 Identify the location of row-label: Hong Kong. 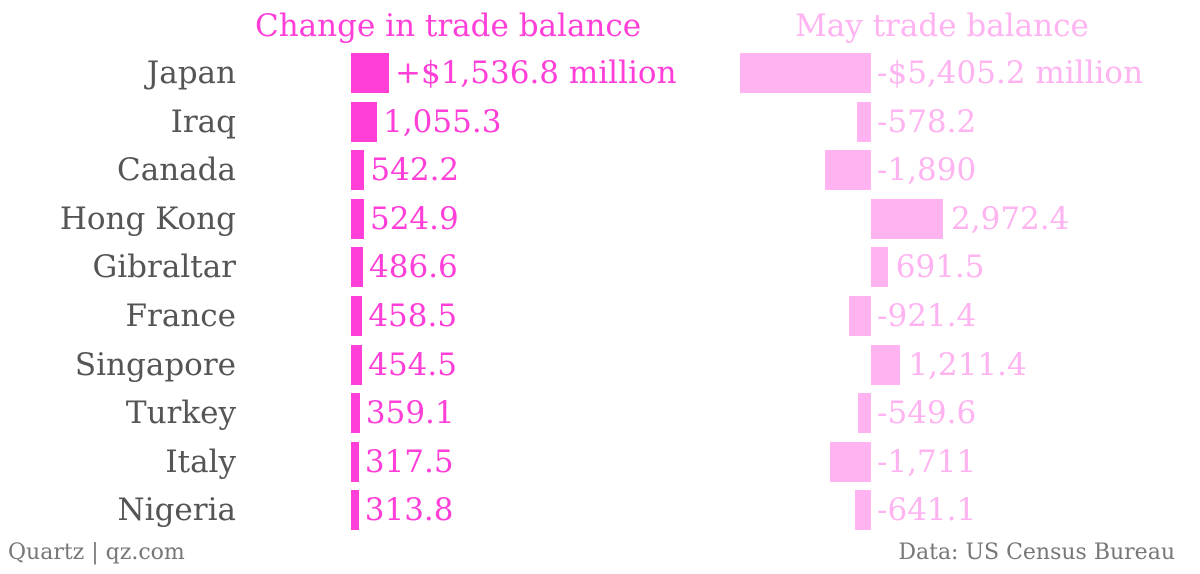
(147, 218).